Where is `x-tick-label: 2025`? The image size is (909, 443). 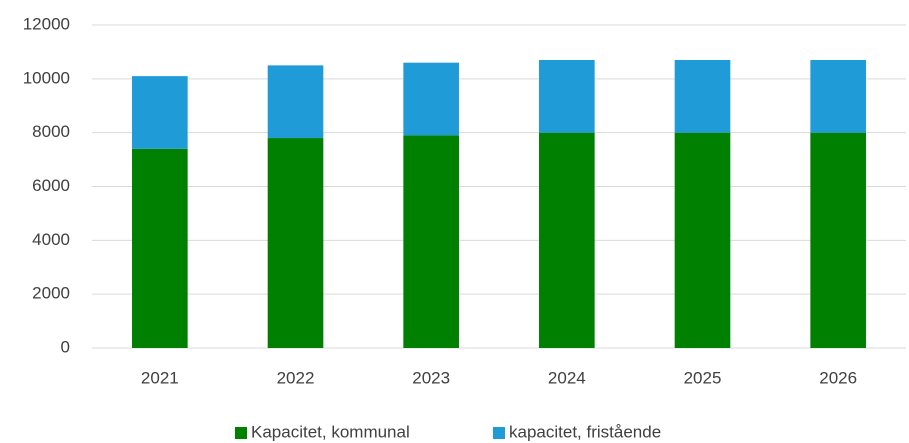
x-tick-label: 2025 is located at coordinates (703, 377).